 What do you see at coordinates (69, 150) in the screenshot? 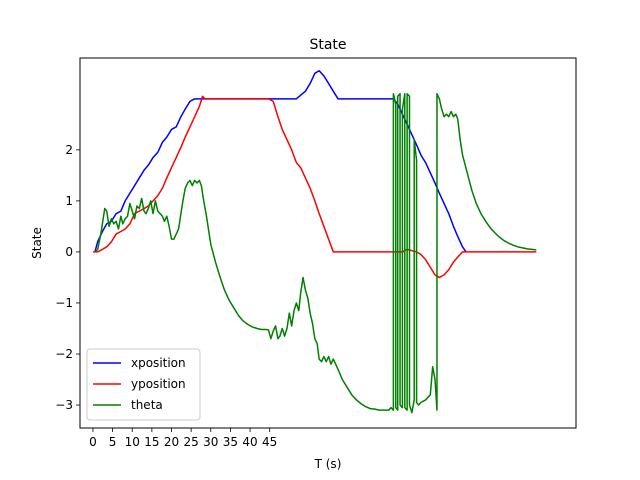
I see `y-tick-label: 2` at bounding box center [69, 150].